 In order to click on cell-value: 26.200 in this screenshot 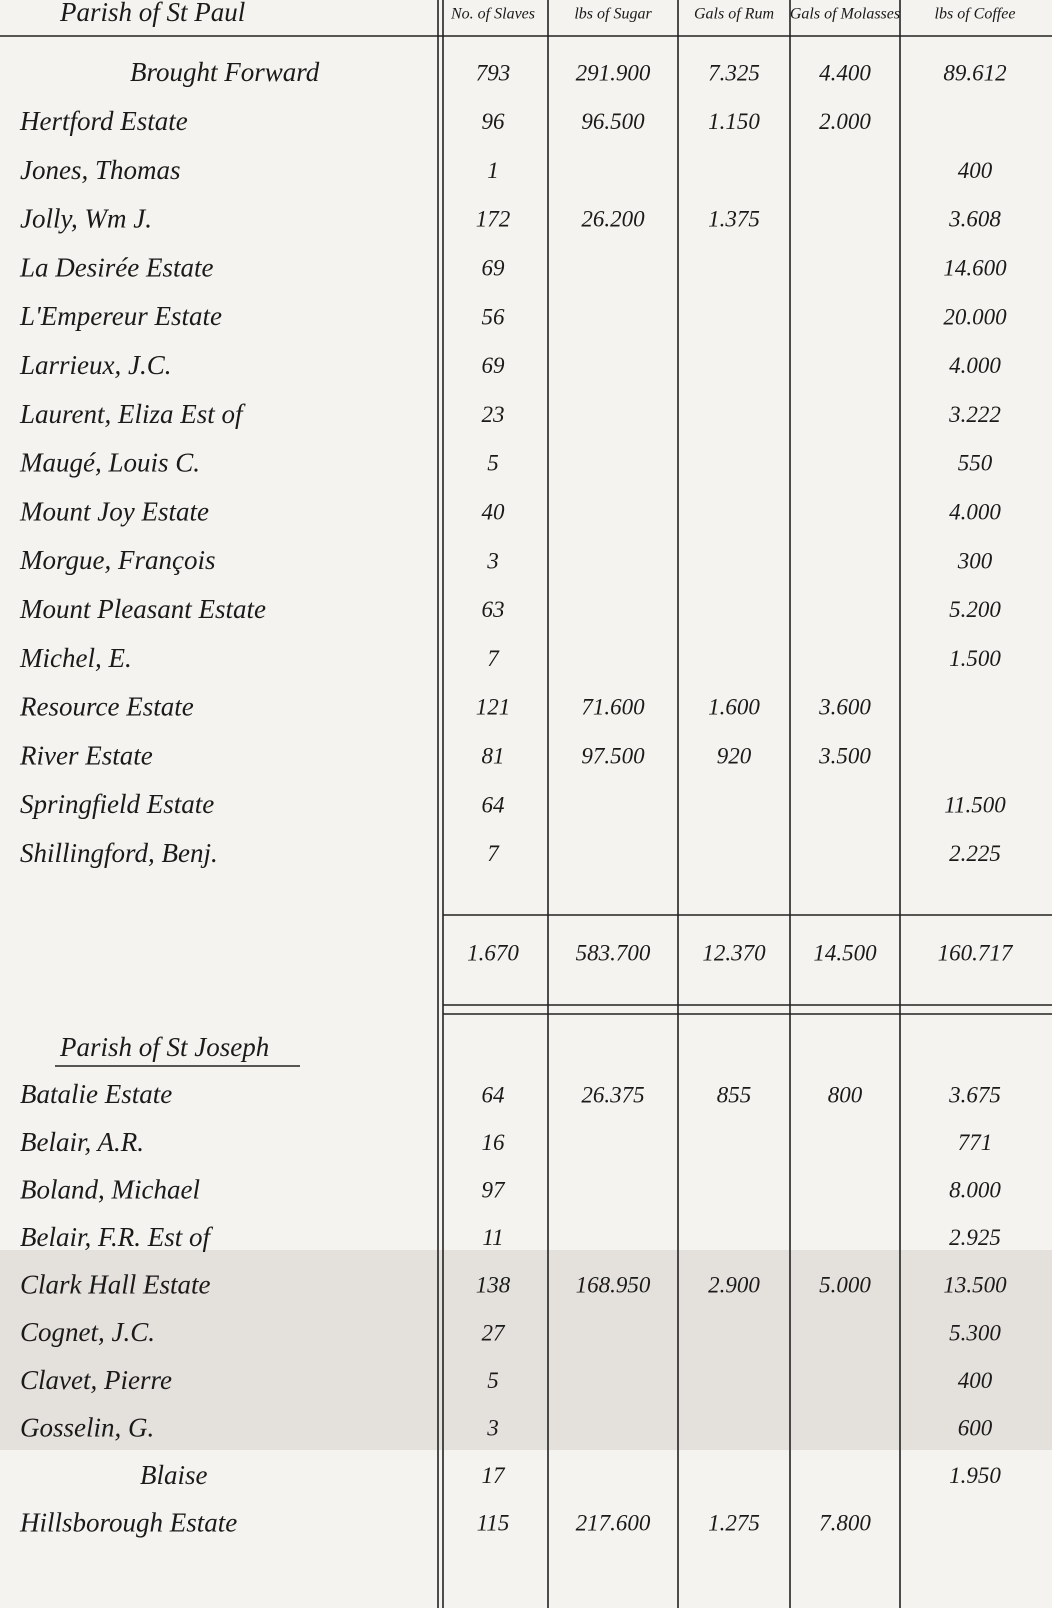, I will do `click(613, 219)`.